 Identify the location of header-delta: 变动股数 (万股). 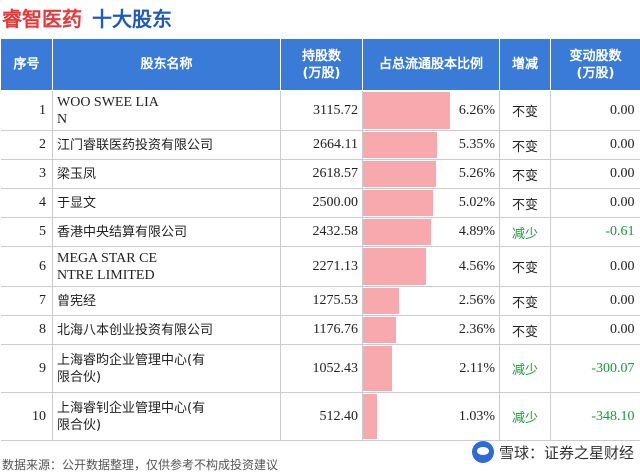
(595, 64).